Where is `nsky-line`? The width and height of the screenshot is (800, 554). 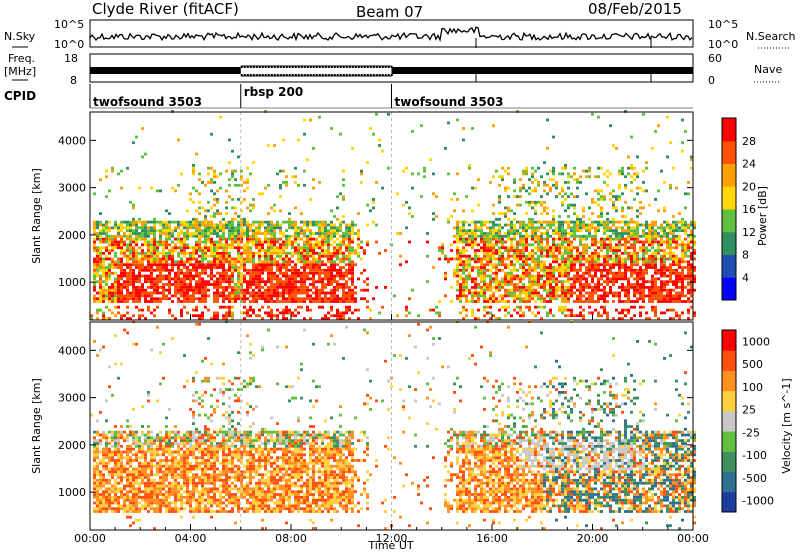 nsky-line is located at coordinates (391, 34).